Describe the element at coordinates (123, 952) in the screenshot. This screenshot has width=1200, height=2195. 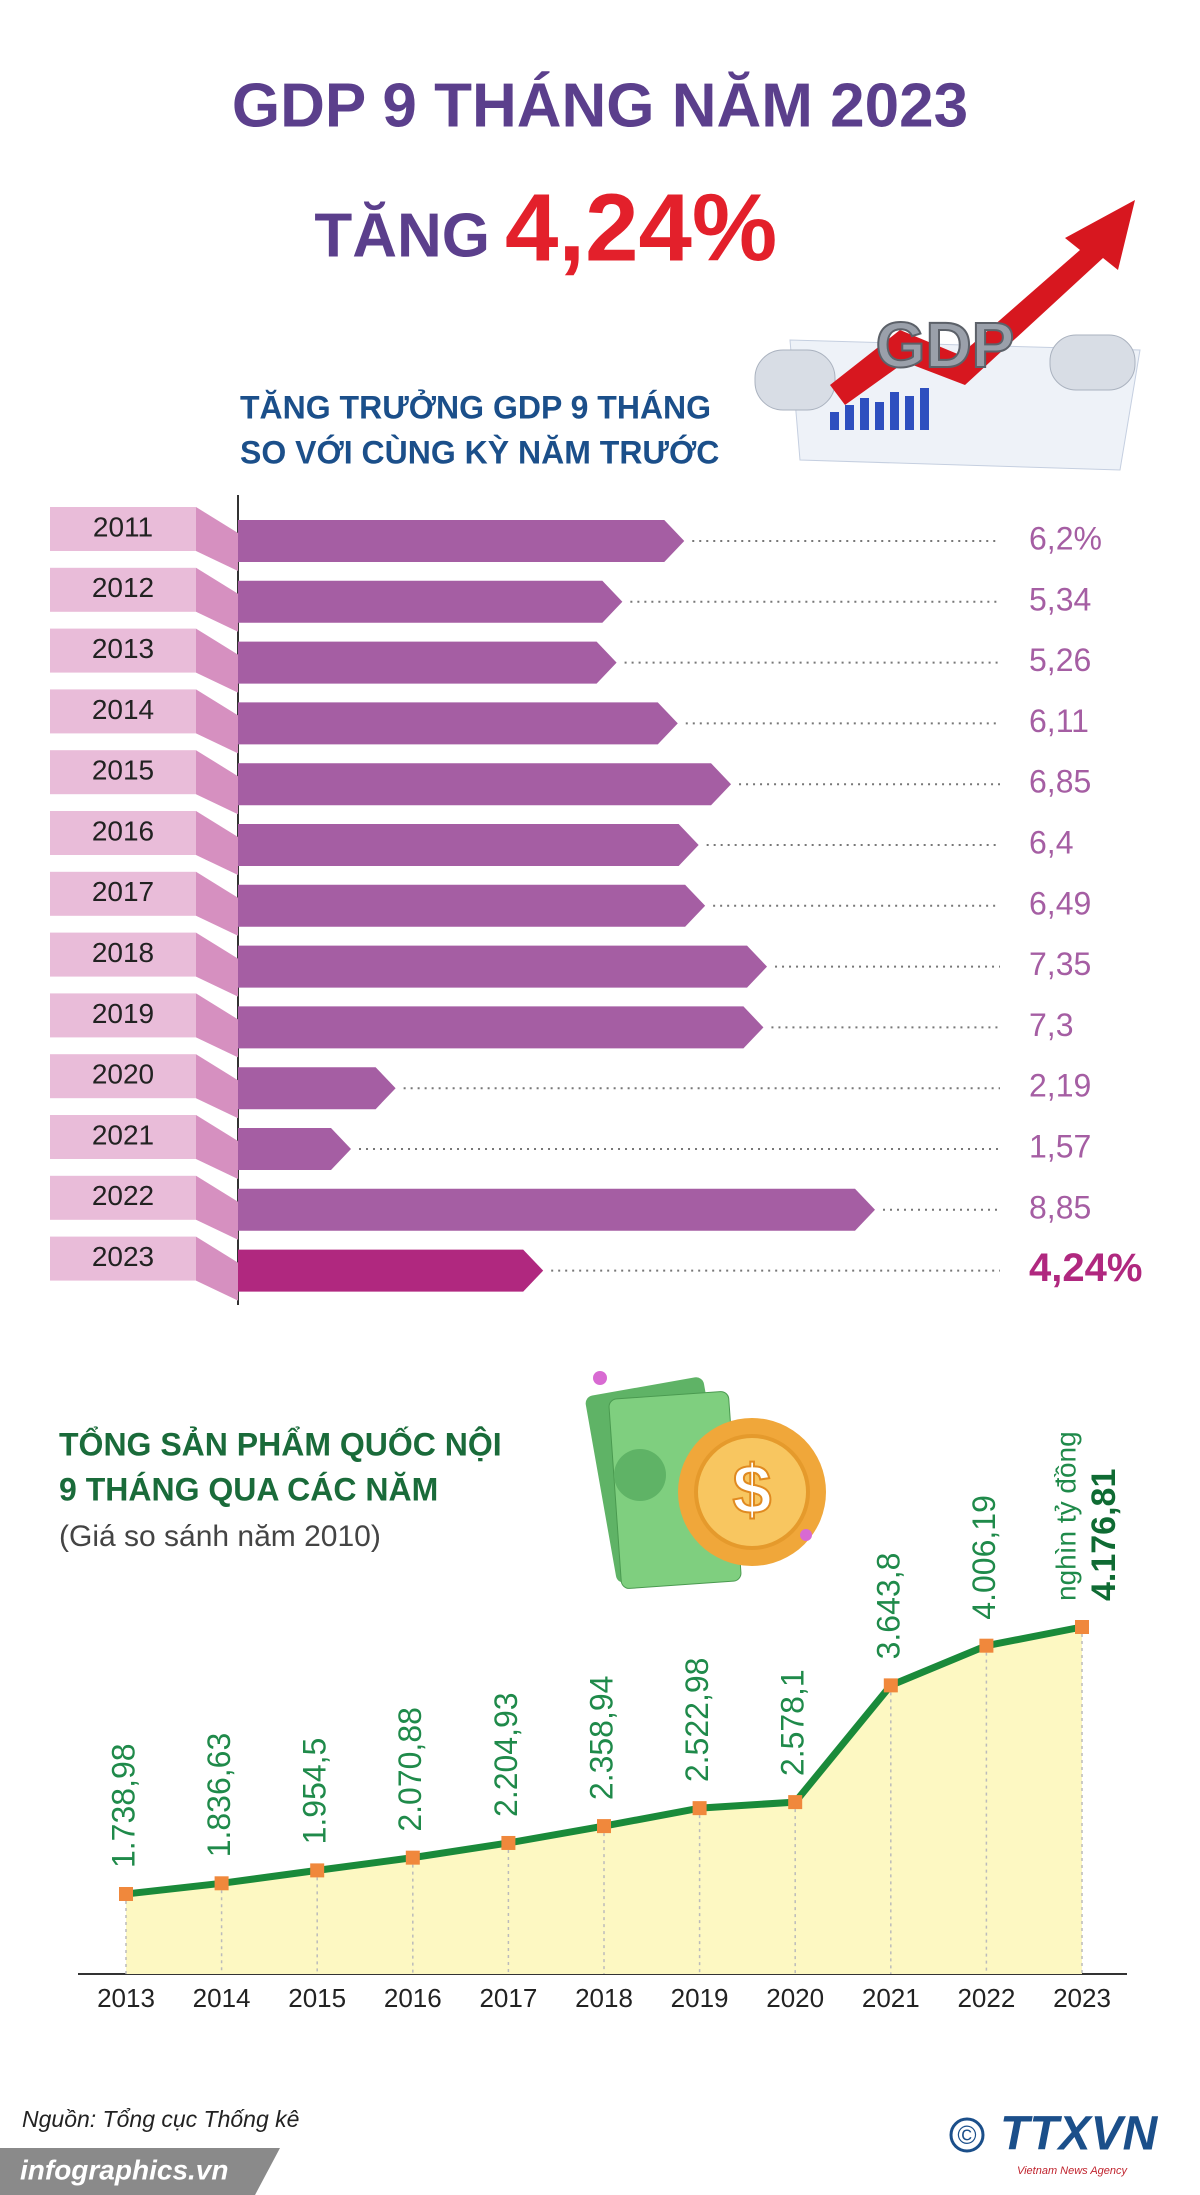
I see `category-label: 2018` at that location.